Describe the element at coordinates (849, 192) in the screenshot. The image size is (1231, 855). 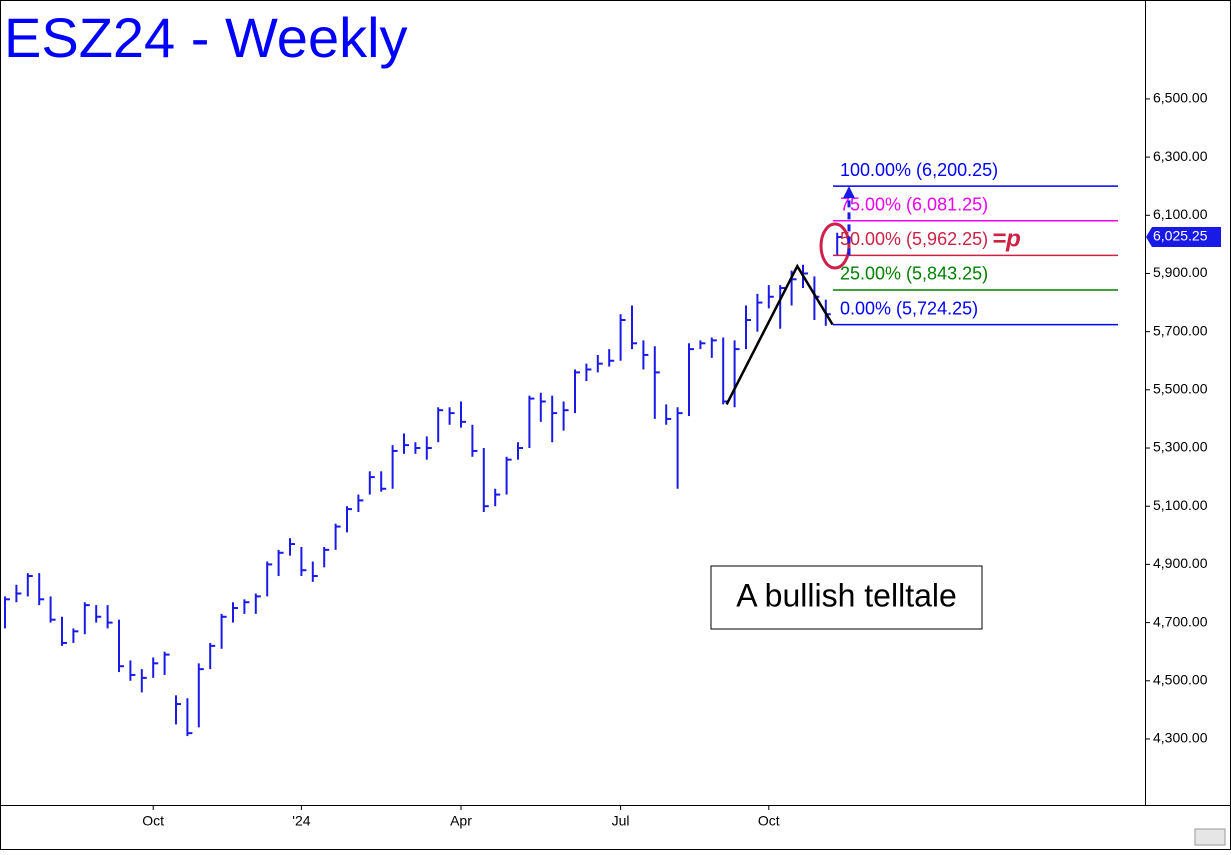
I see `arrow-head` at that location.